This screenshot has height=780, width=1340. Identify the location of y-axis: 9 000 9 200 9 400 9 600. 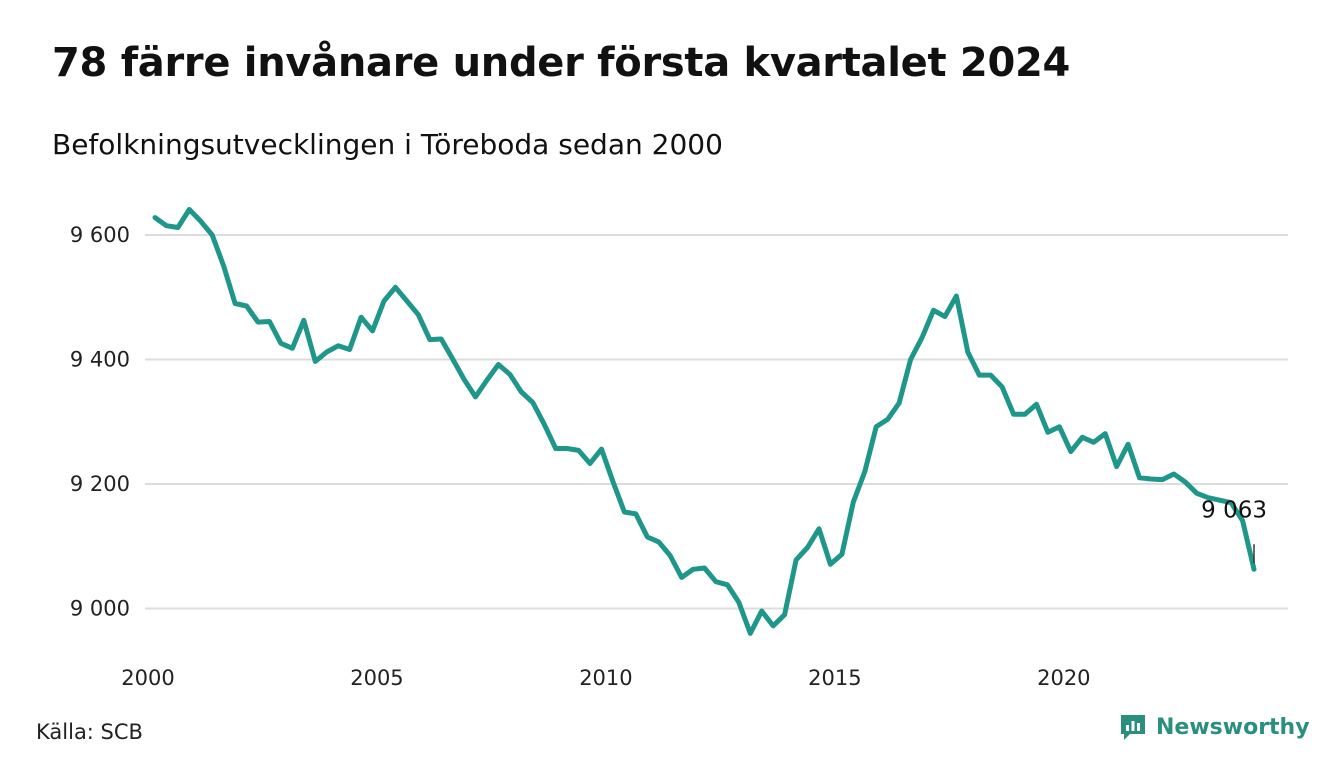
(100, 422).